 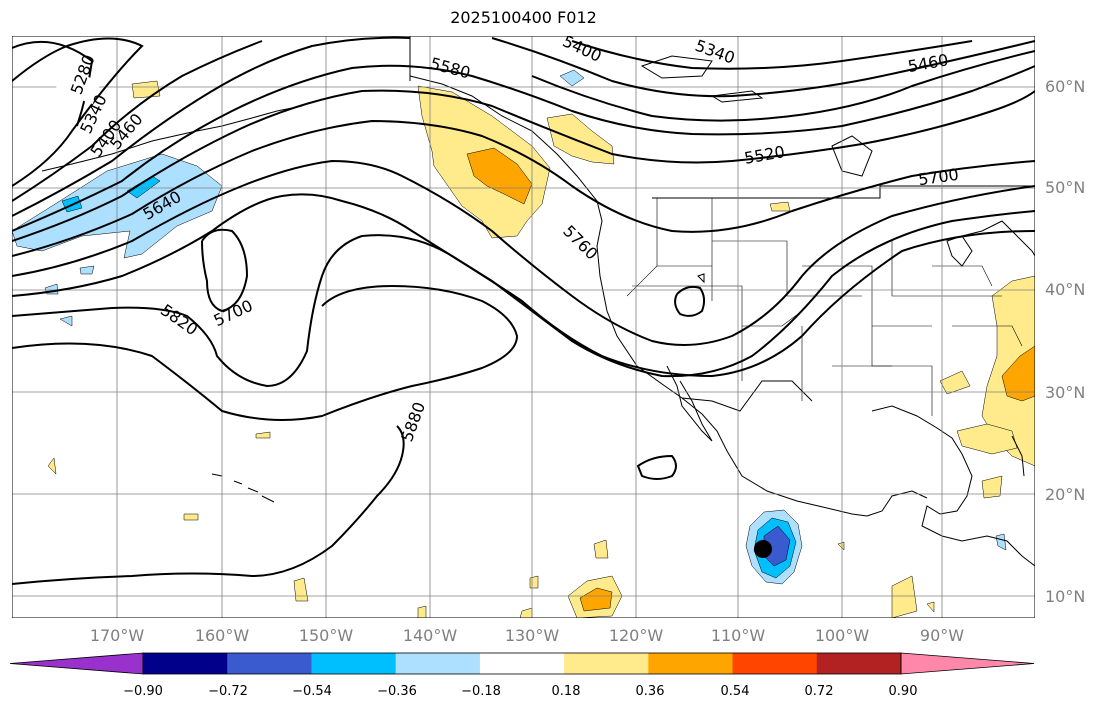 I want to click on pos-area-alaska-core, so click(x=499, y=176).